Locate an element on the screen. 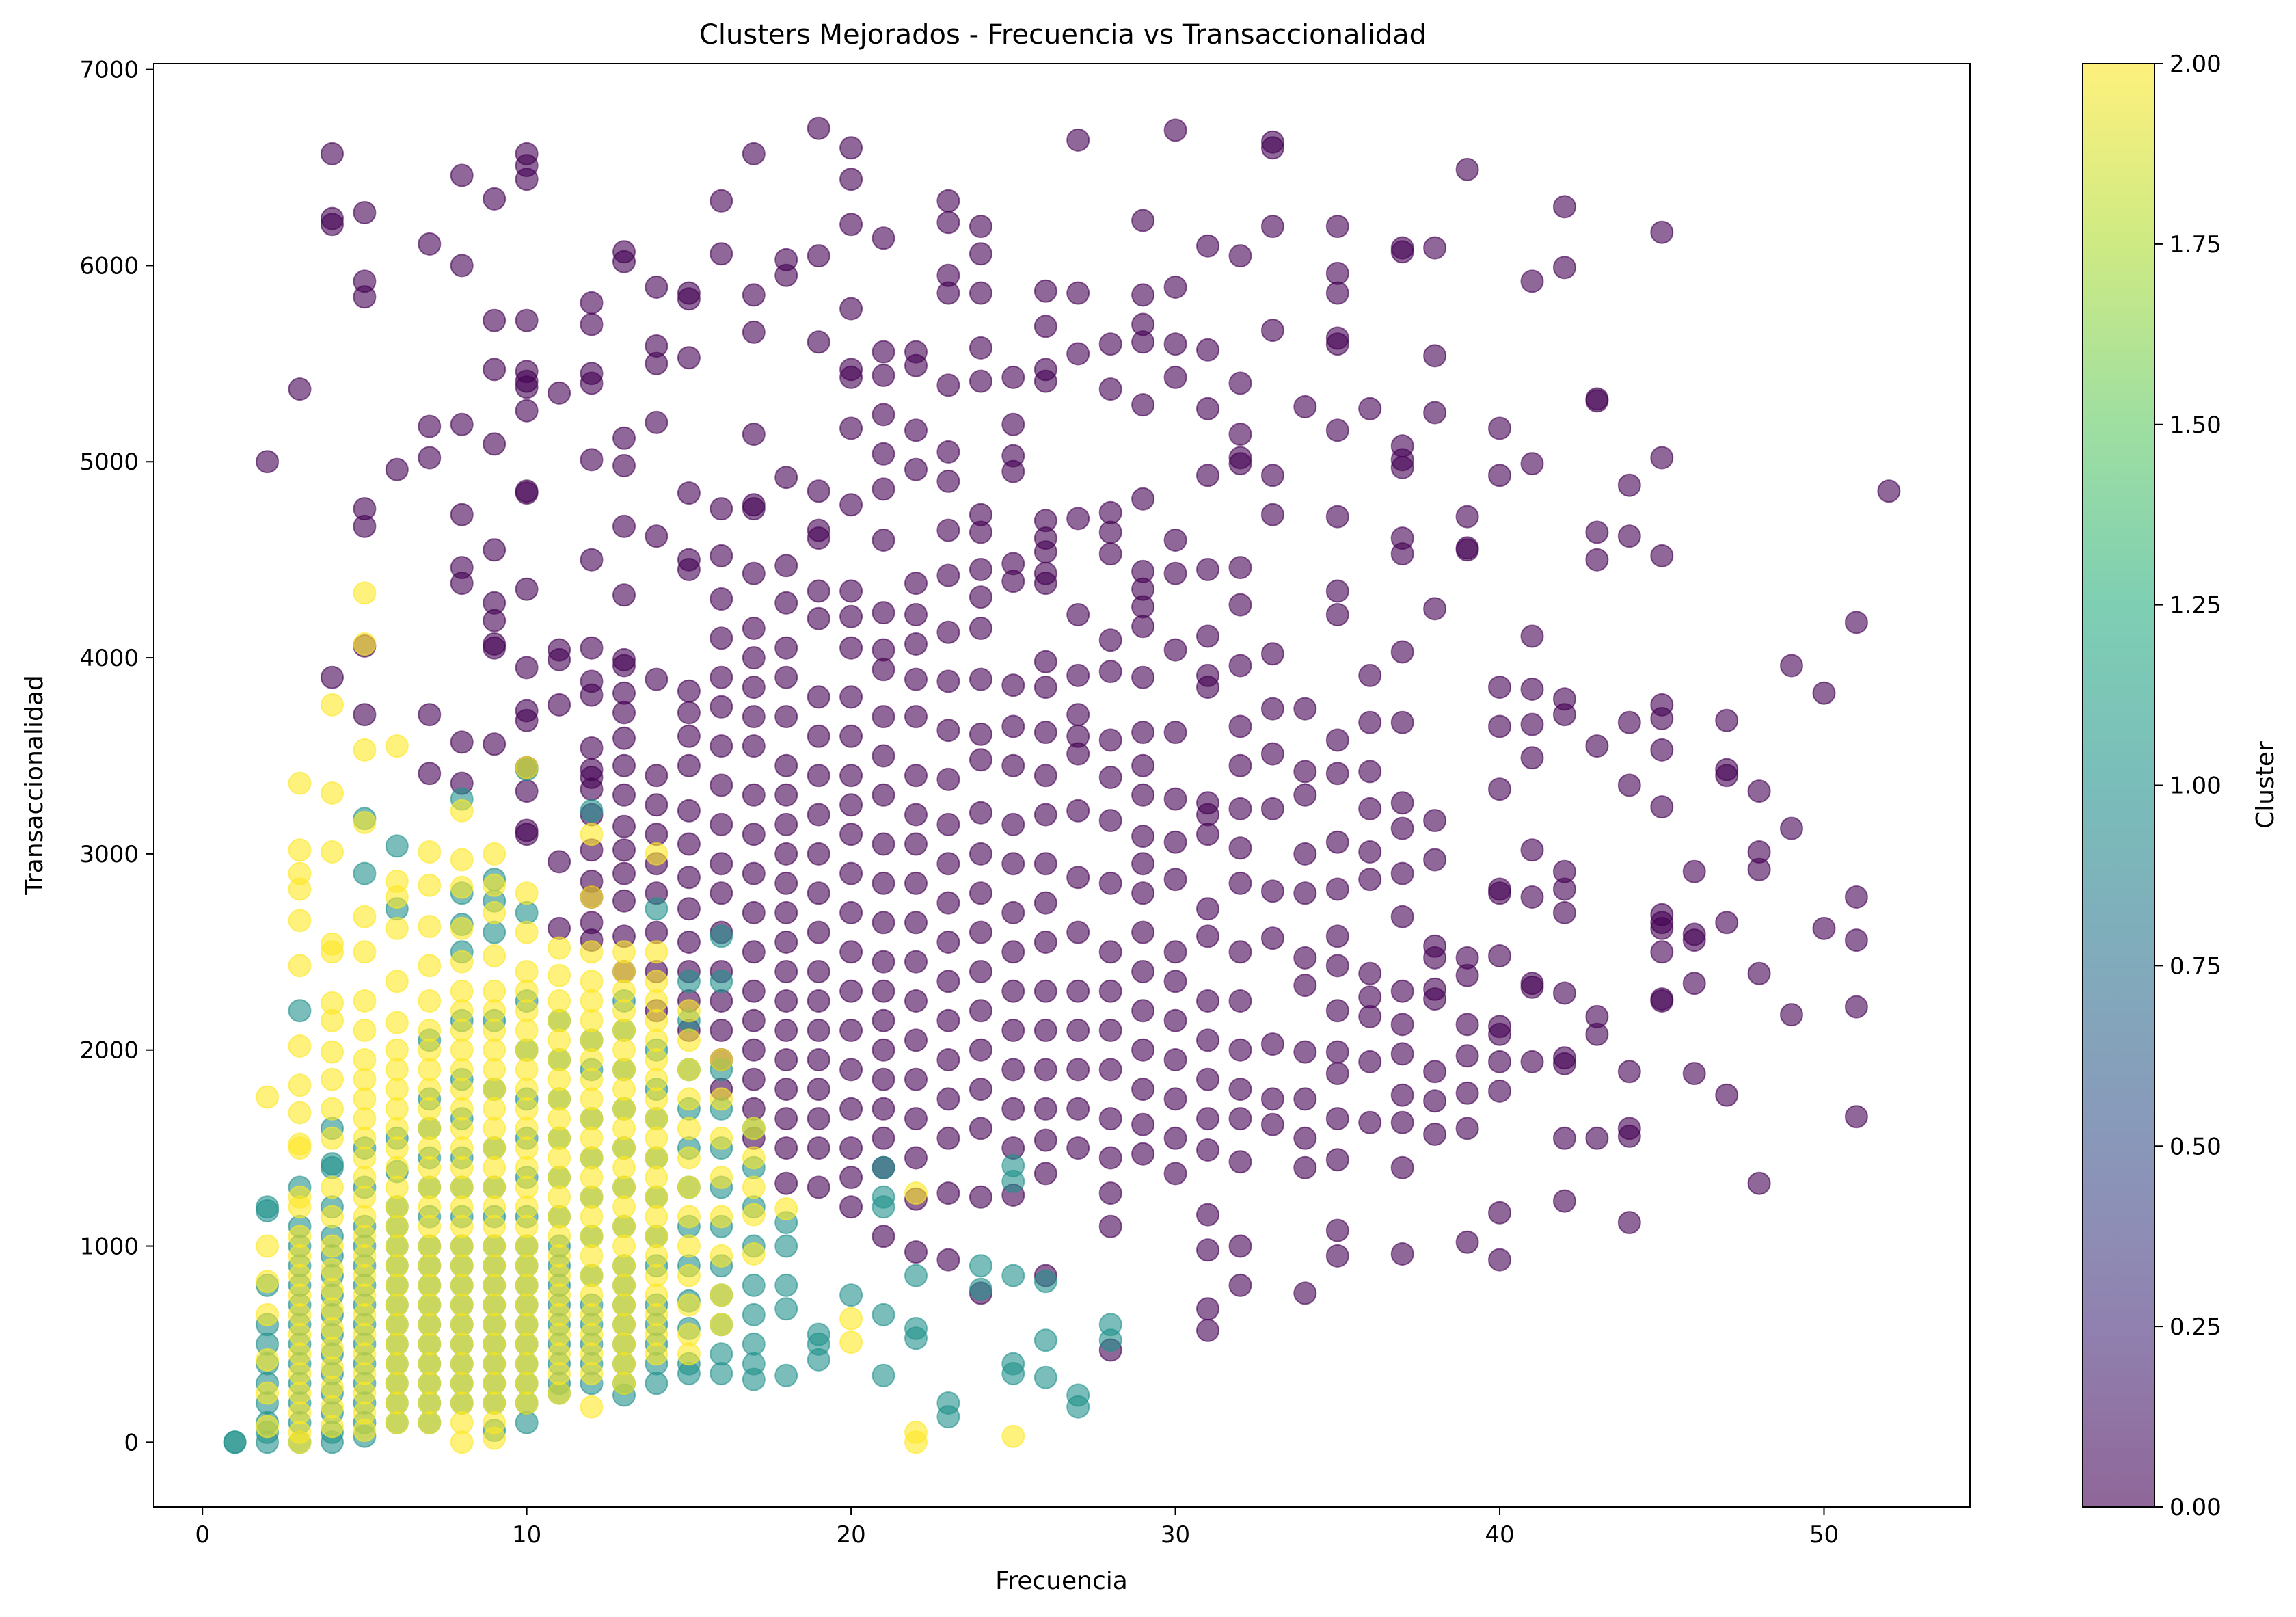 This screenshot has height=1617, width=2296. y-tick-label: 1000 is located at coordinates (109, 1247).